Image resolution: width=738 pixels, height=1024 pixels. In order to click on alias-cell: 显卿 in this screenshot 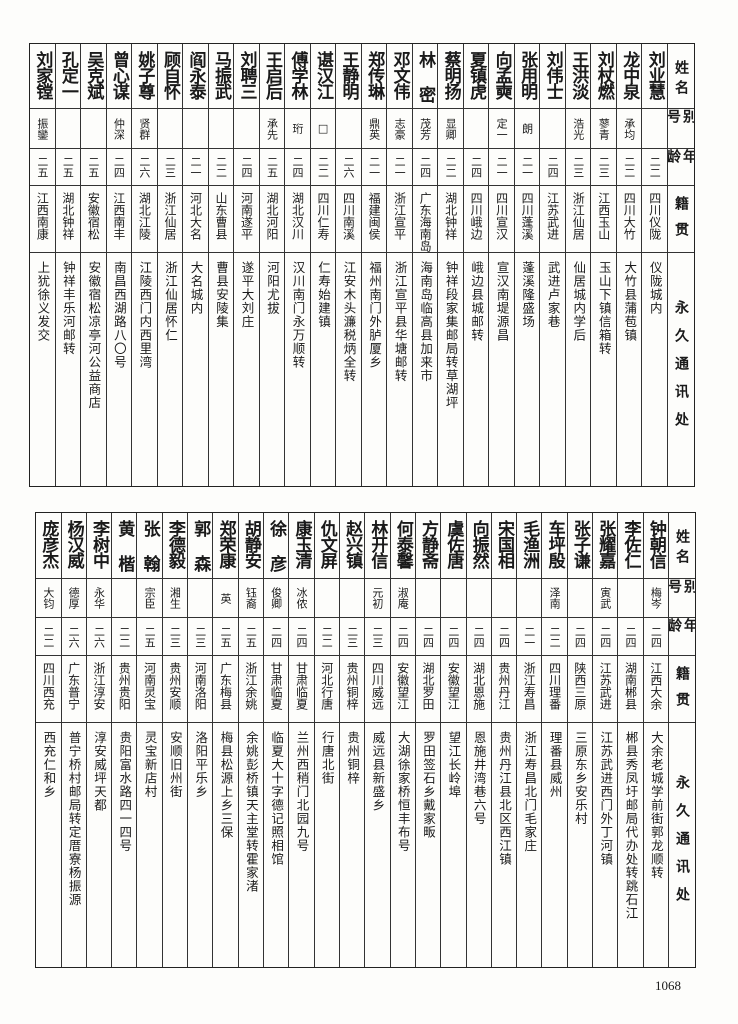, I will do `click(450, 129)`.